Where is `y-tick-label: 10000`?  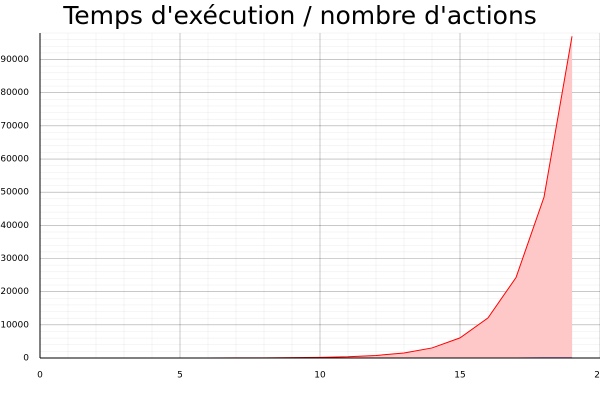 y-tick-label: 10000 is located at coordinates (14, 325).